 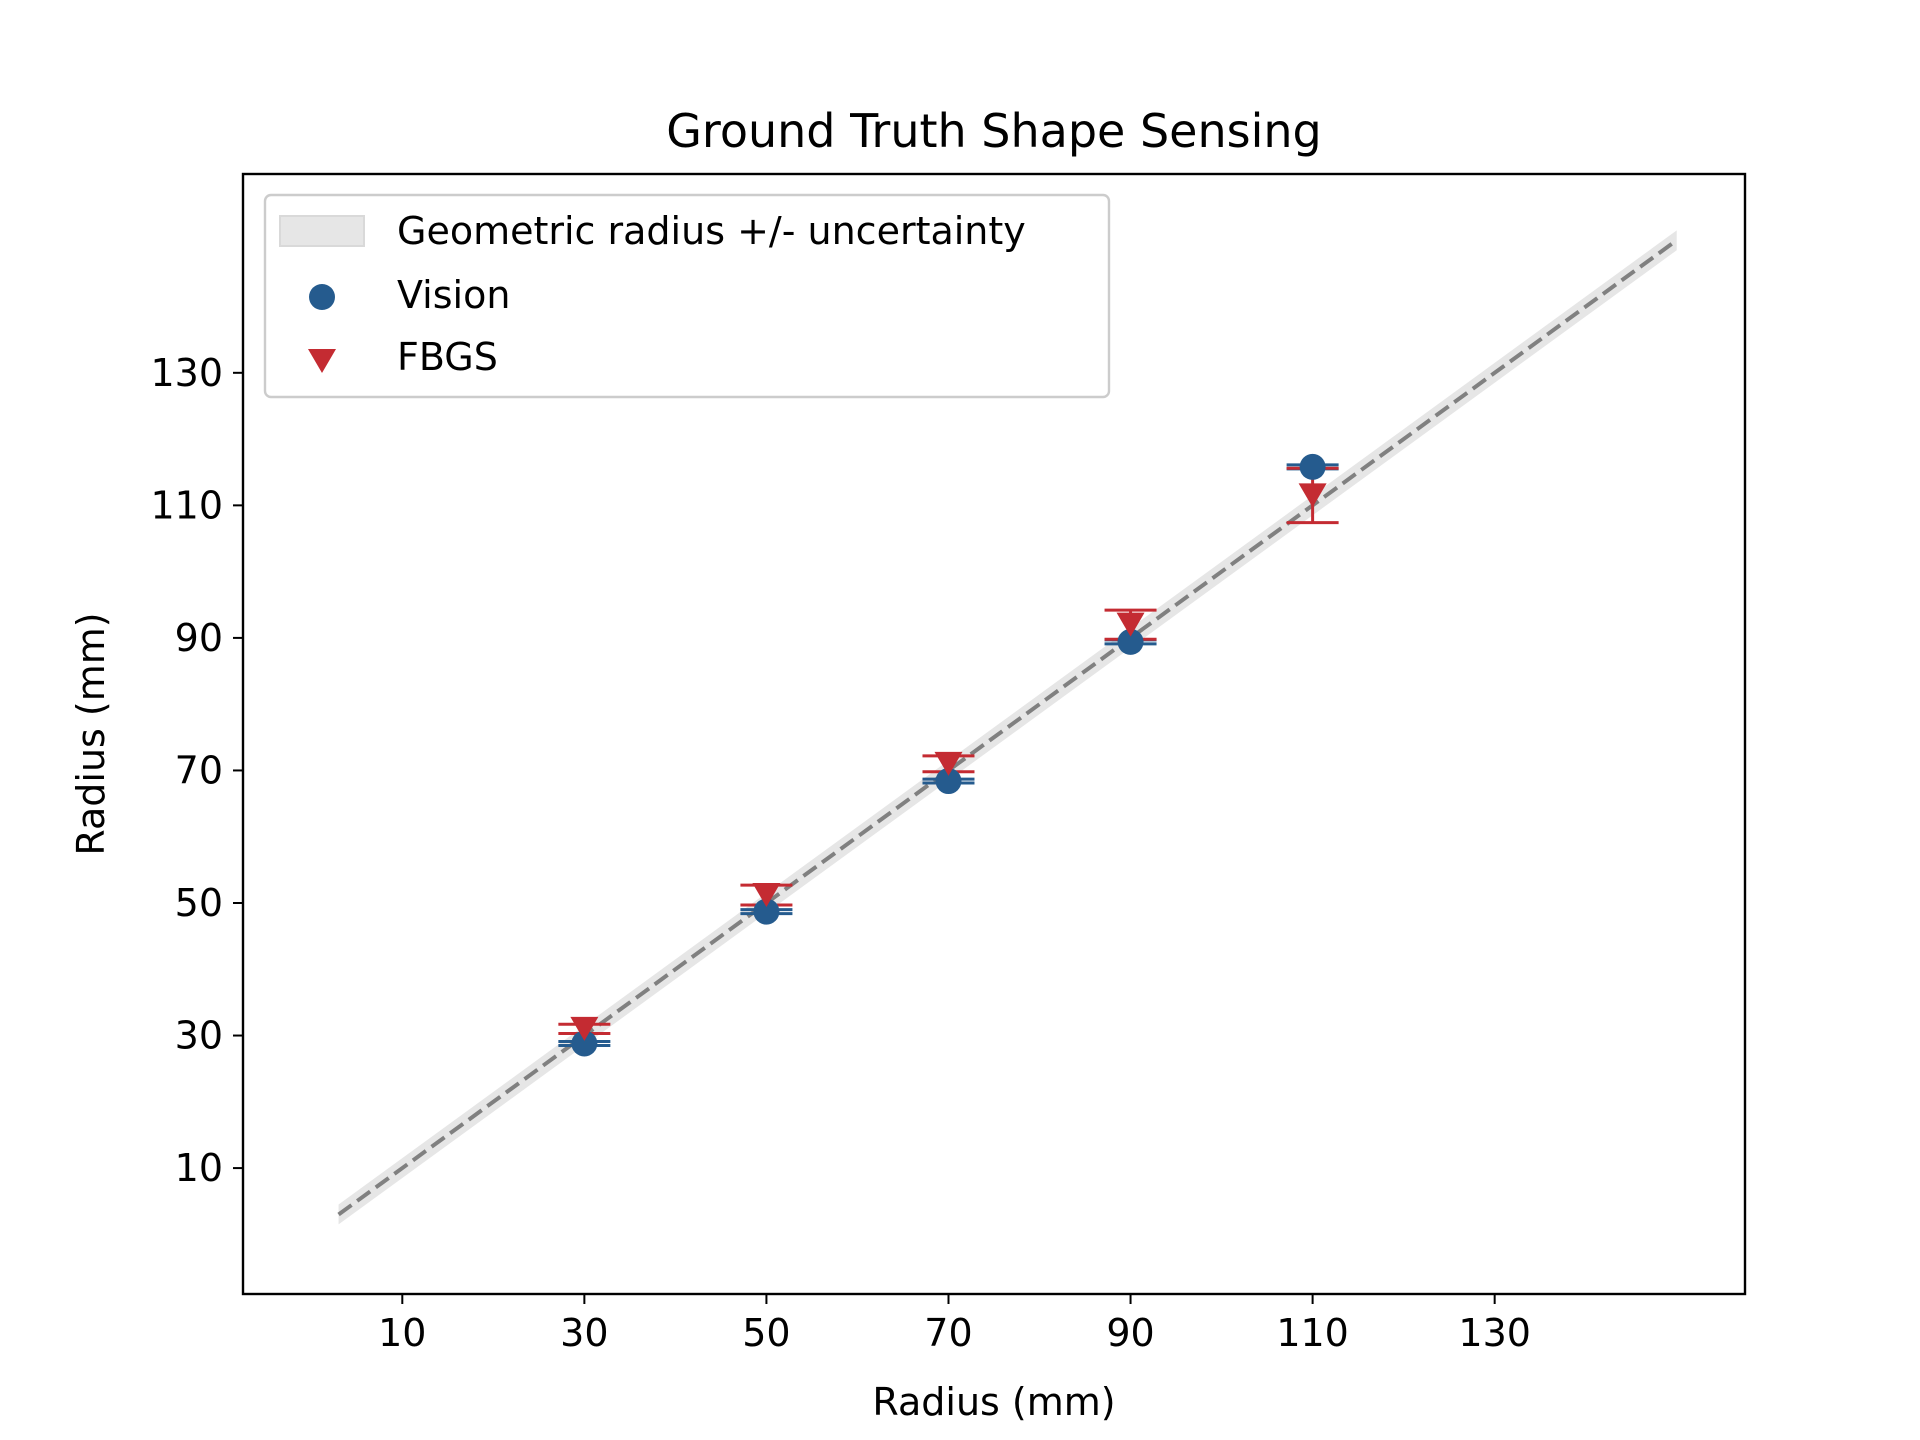 What do you see at coordinates (1312, 1333) in the screenshot?
I see `x-tick-label: 110` at bounding box center [1312, 1333].